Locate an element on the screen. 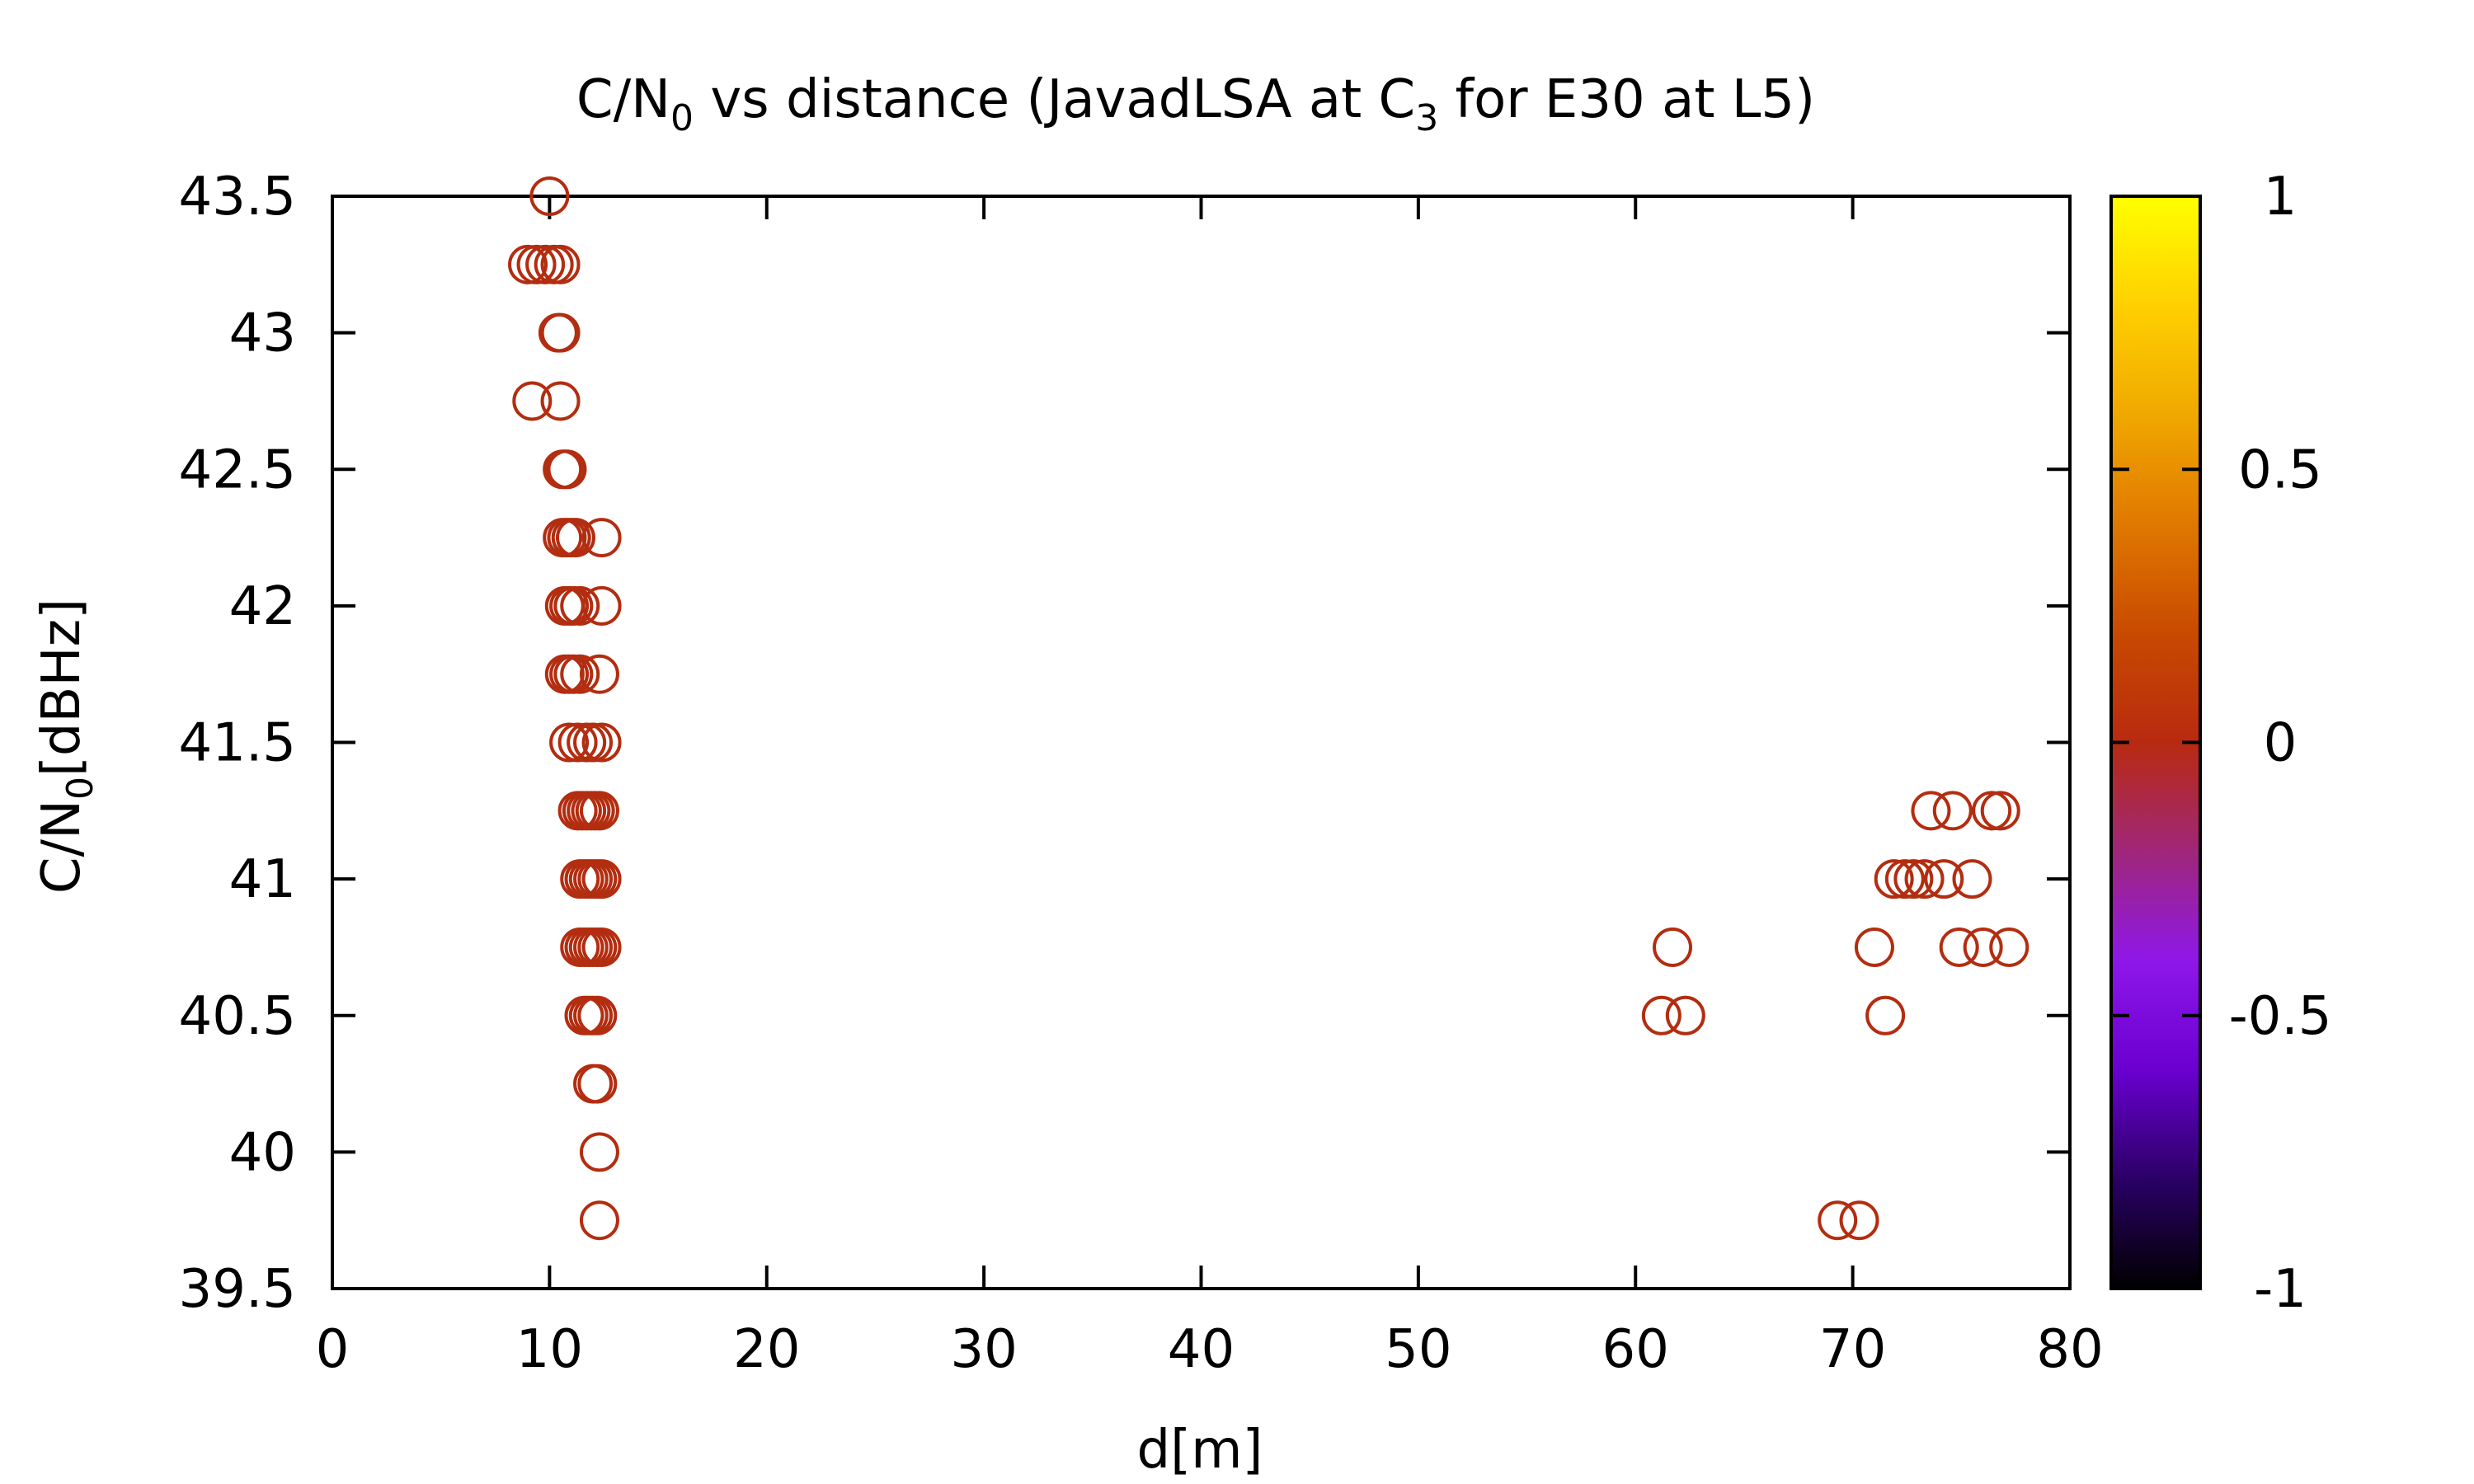 The height and width of the screenshot is (1484, 2474). colorbar-tick-label: -0.5 is located at coordinates (2280, 1016).